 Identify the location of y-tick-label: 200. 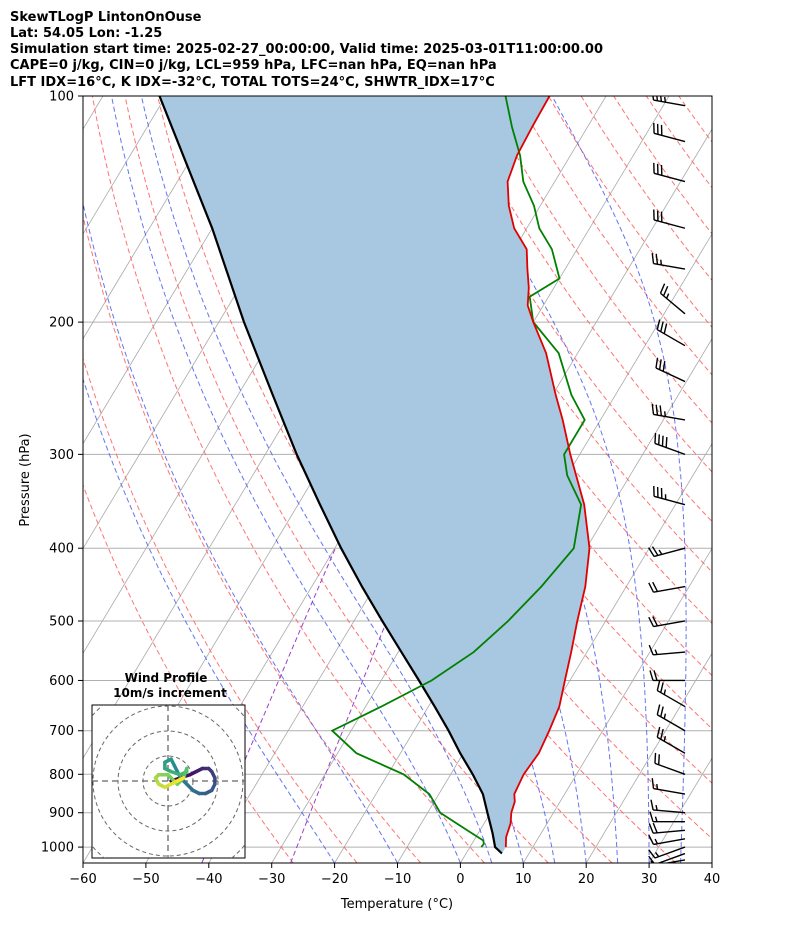
(61, 323).